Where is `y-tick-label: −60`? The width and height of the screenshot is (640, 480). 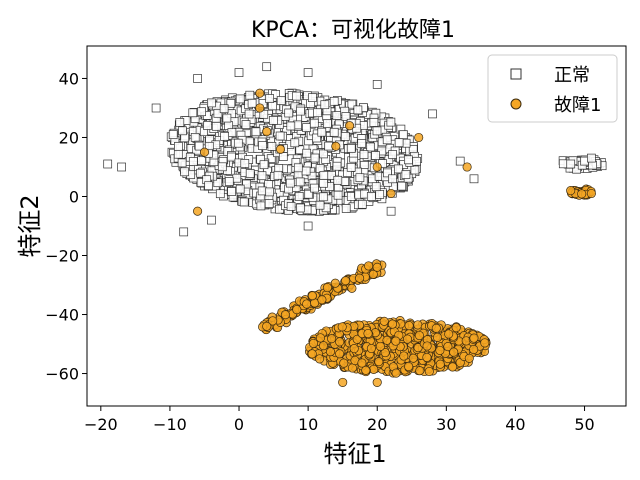 y-tick-label: −60 is located at coordinates (62, 374).